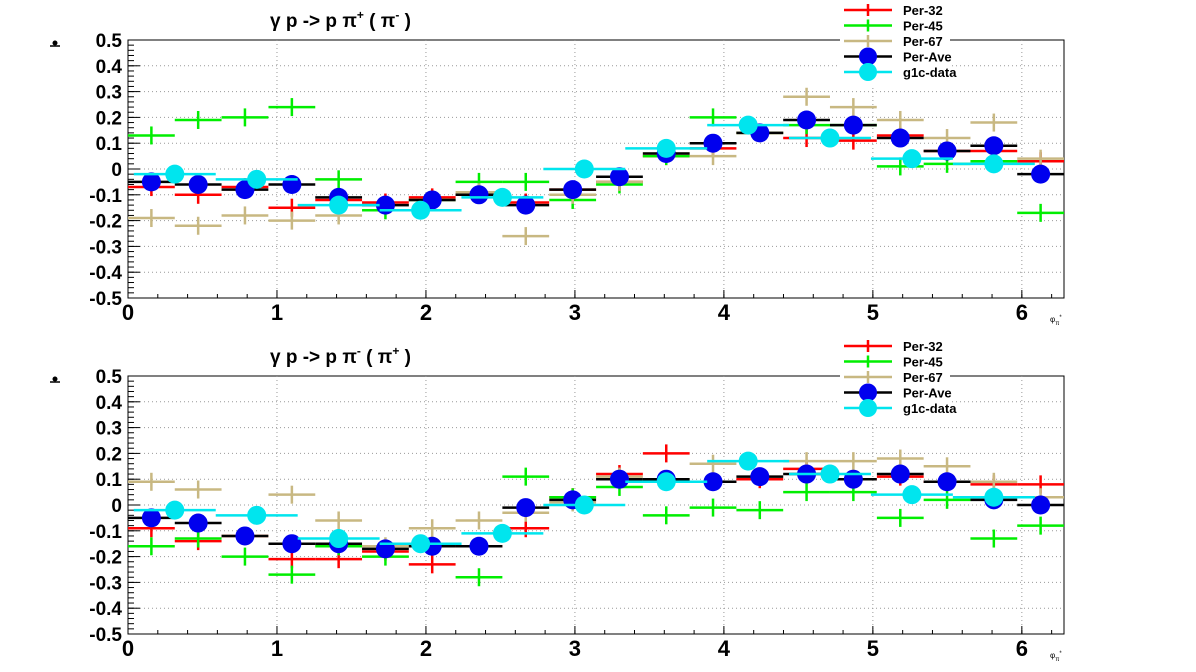  Describe the element at coordinates (923, 10) in the screenshot. I see `legend-label: Per-32` at that location.